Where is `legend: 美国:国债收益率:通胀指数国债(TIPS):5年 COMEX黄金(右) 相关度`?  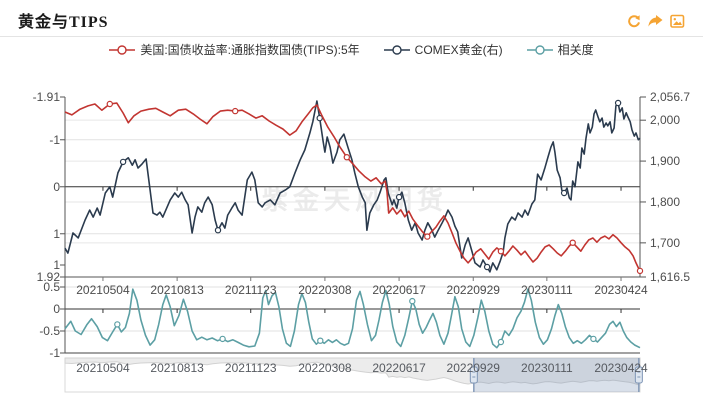
legend: 美国:国债收益率:通胀指数国债(TIPS):5年 COMEX黄金(右) 相关度 is located at coordinates (351, 49).